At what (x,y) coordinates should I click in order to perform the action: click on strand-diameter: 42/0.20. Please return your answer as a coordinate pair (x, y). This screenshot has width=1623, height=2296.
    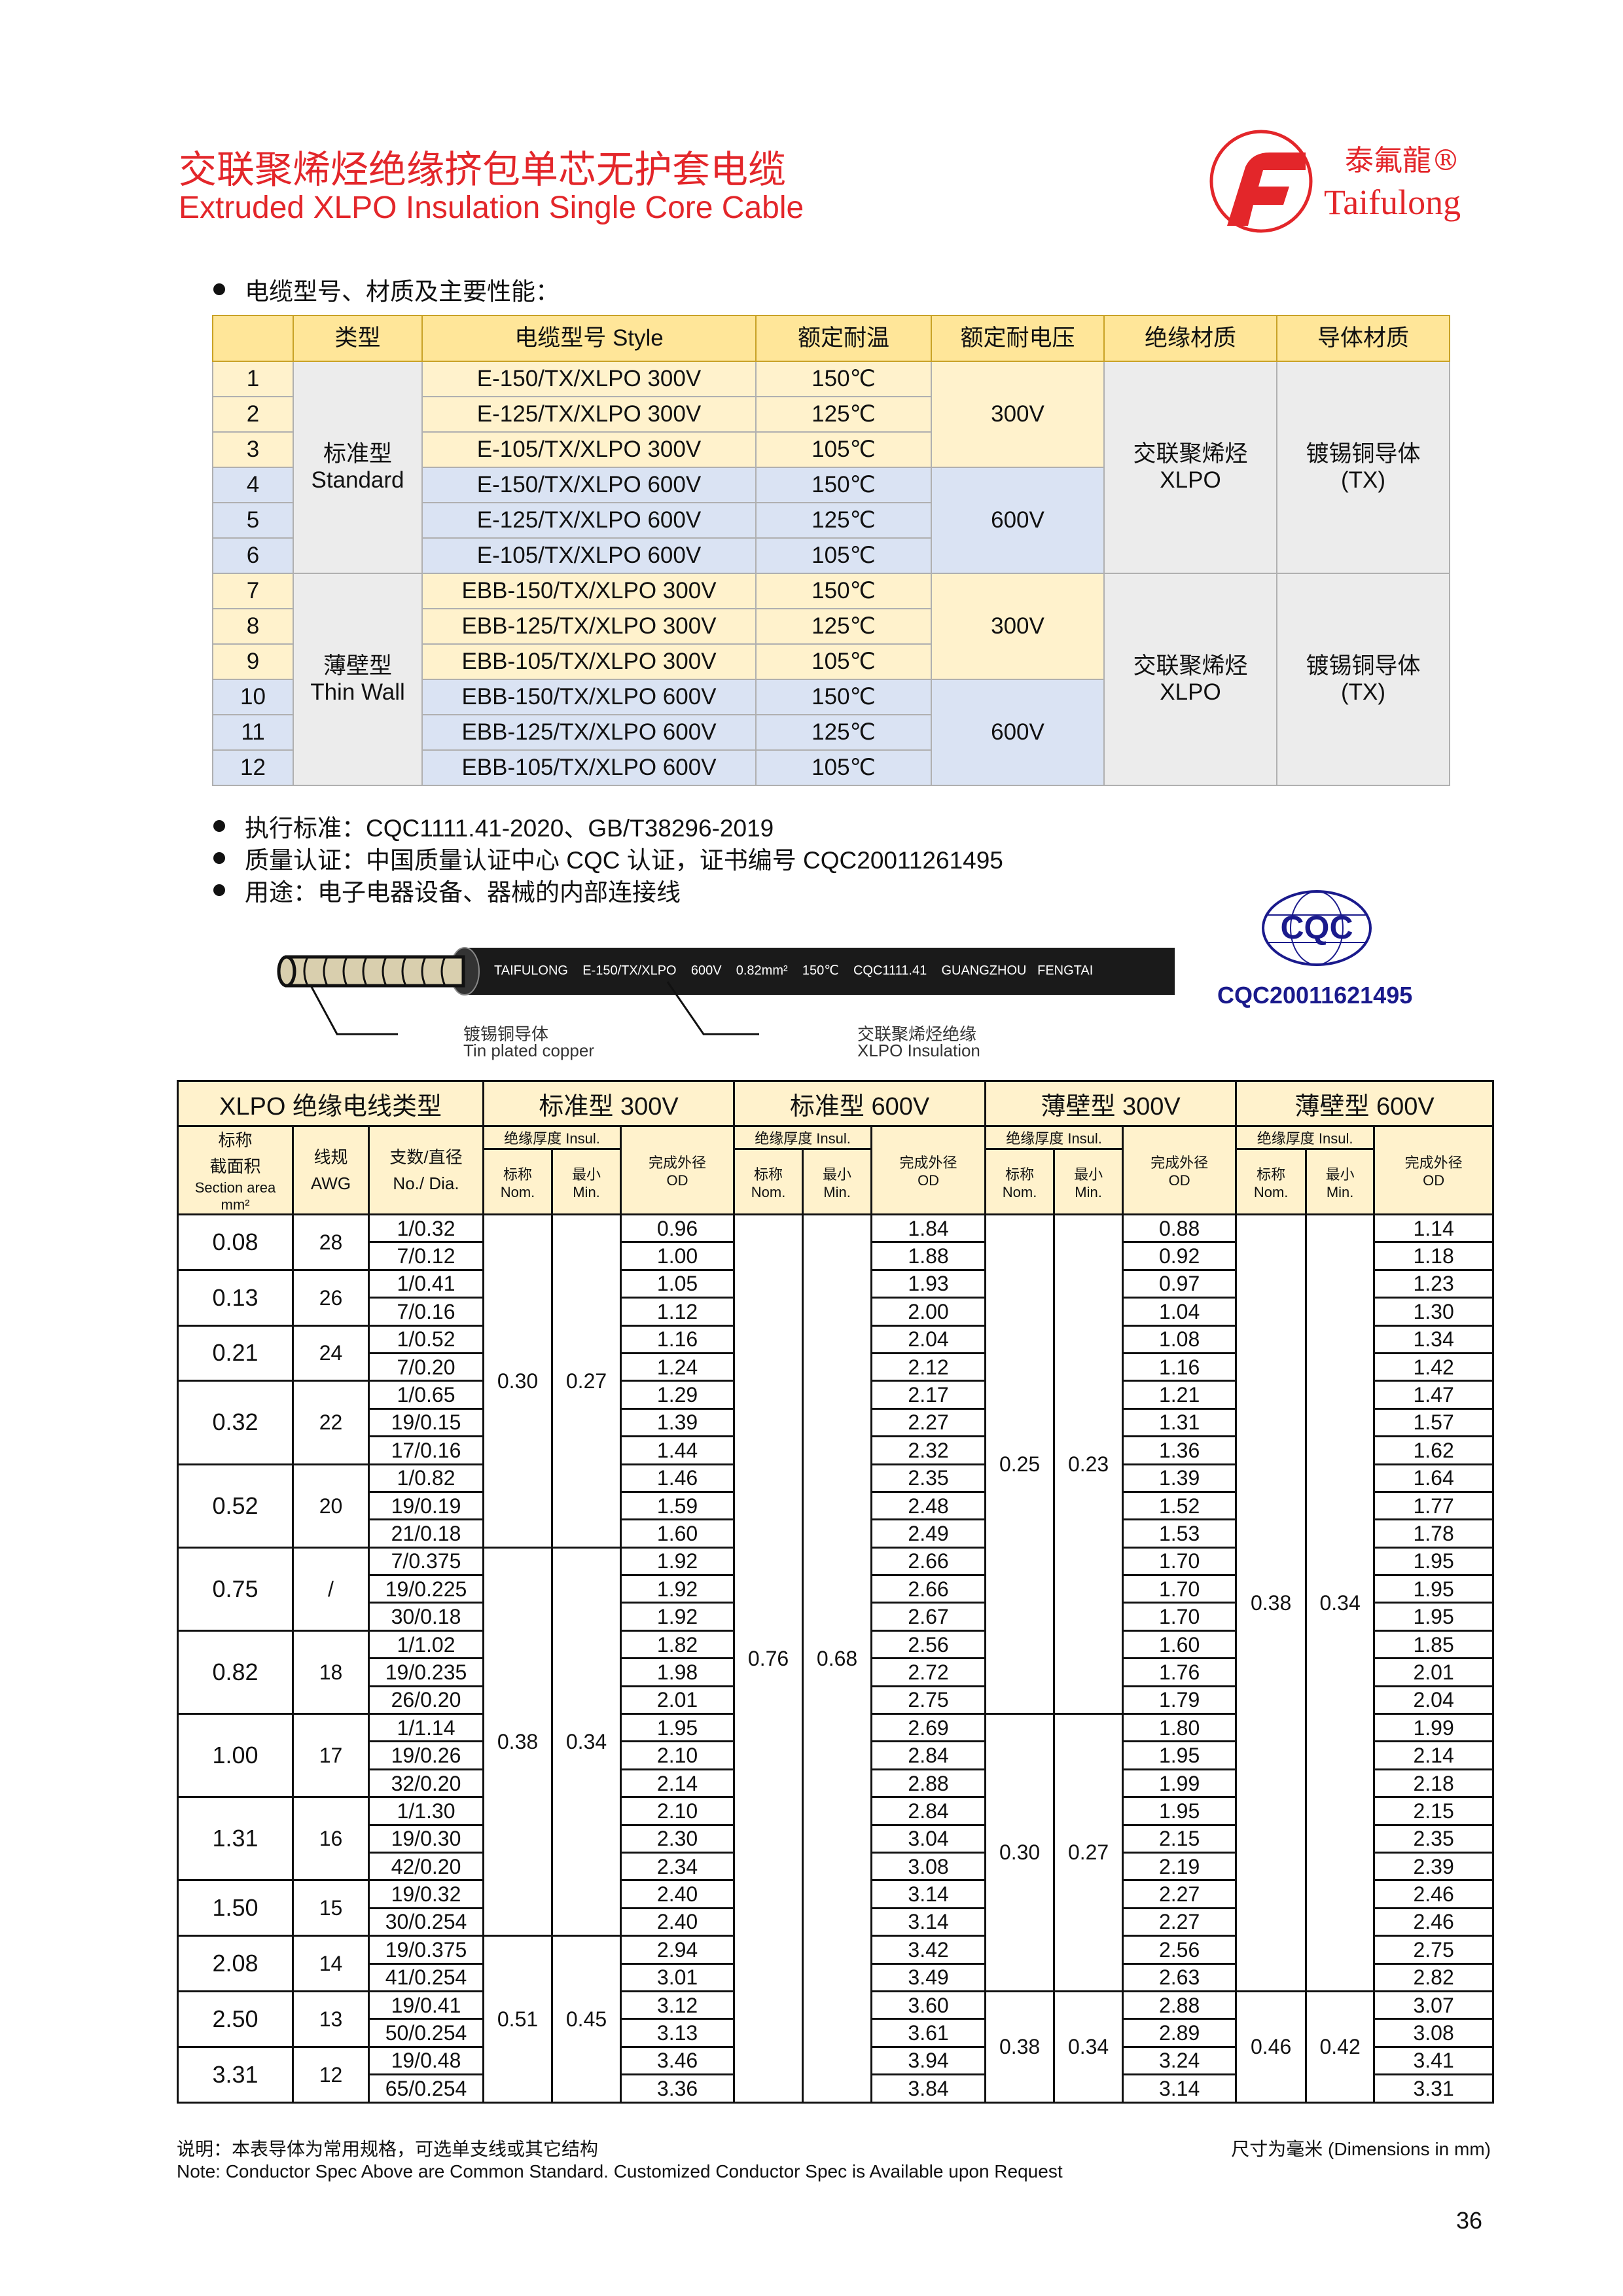
    Looking at the image, I should click on (426, 1866).